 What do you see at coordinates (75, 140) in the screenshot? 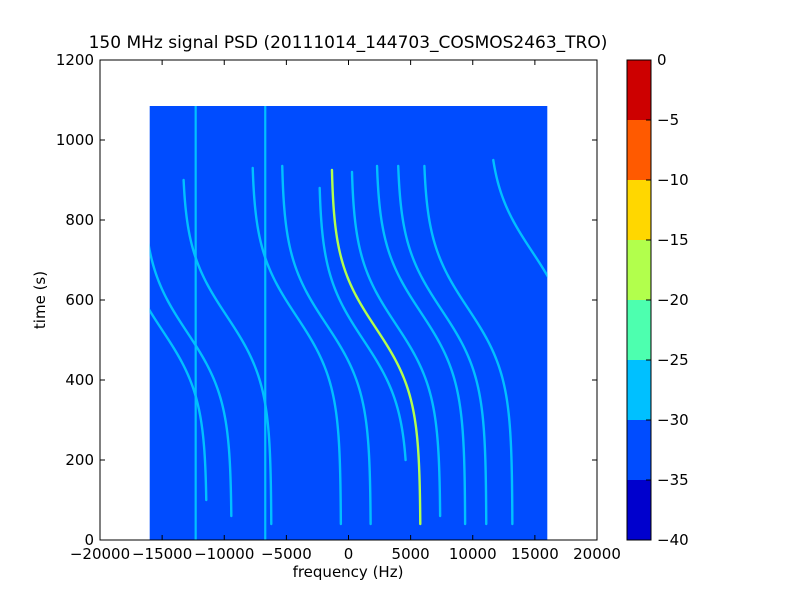
I see `y-tick-label: 1000` at bounding box center [75, 140].